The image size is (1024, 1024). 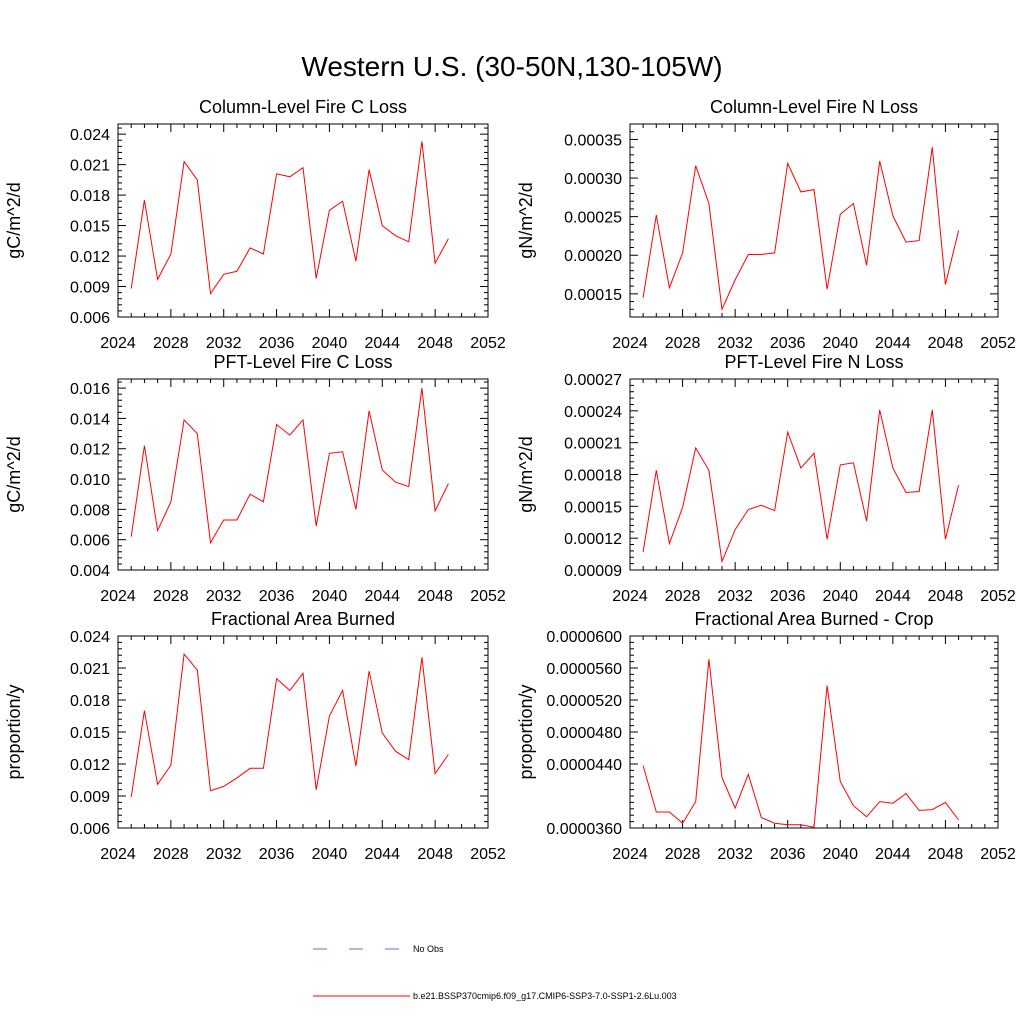 What do you see at coordinates (584, 669) in the screenshot?
I see `y-tick-label: 0.0000560` at bounding box center [584, 669].